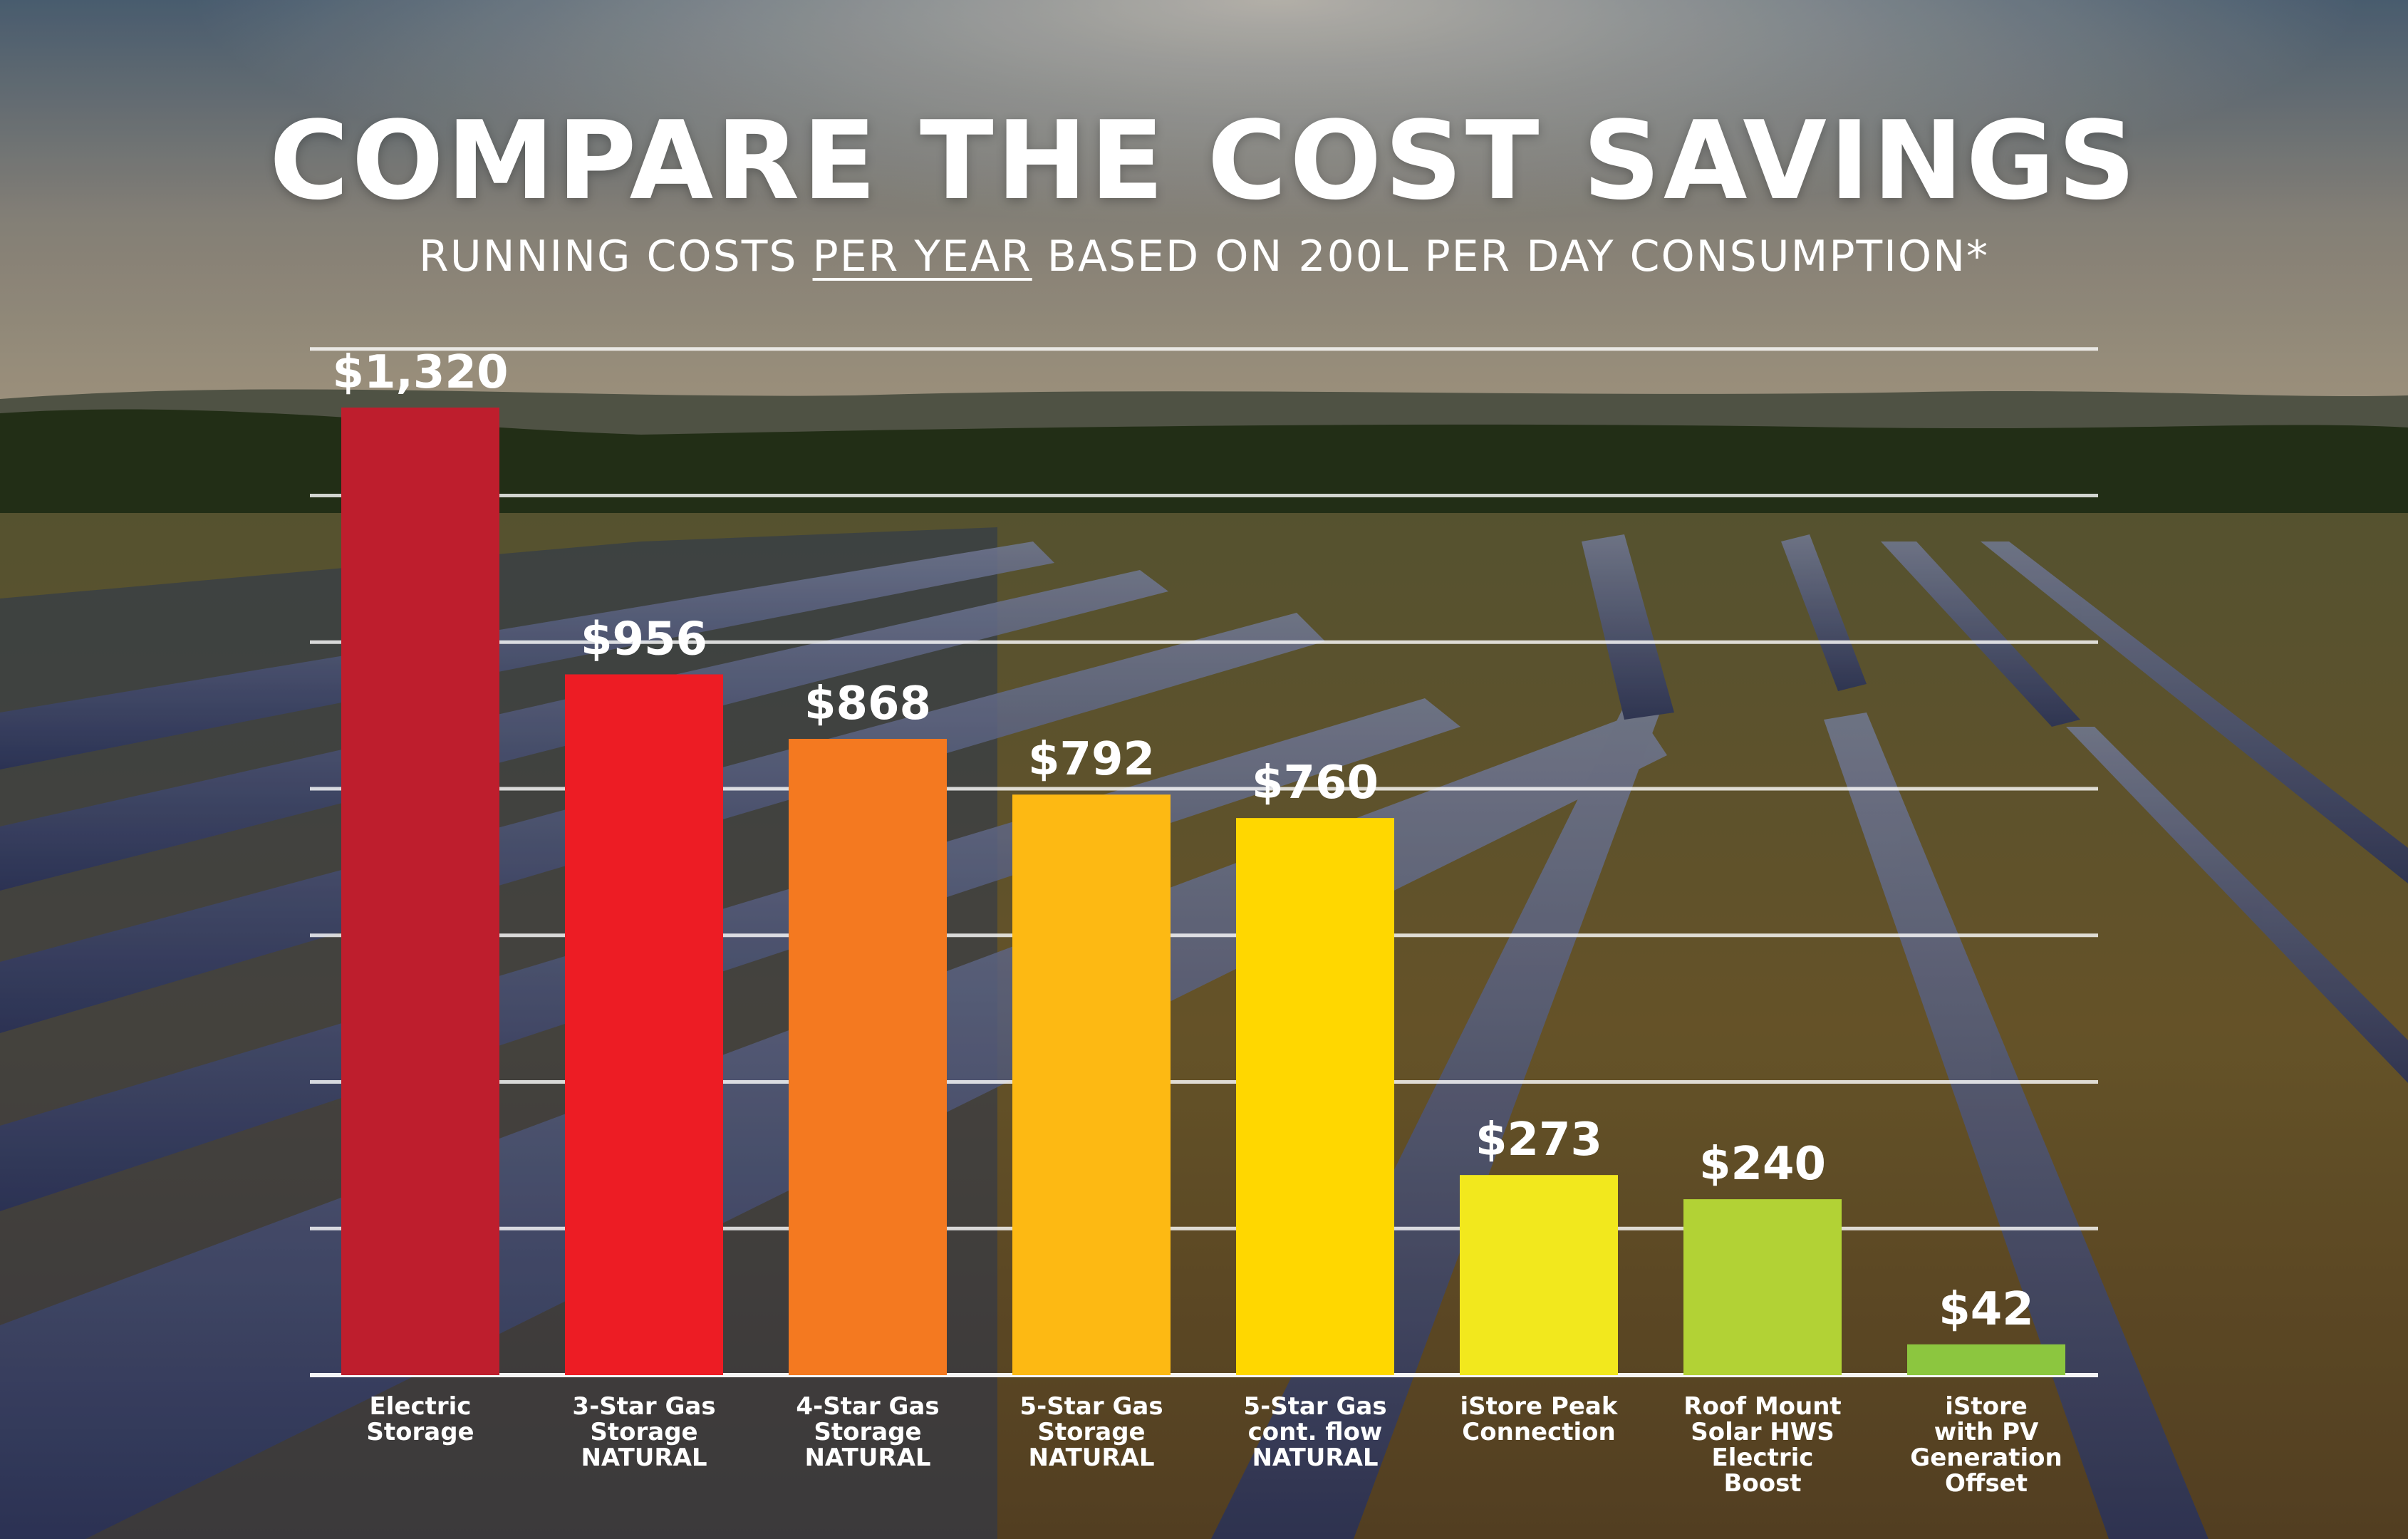  Describe the element at coordinates (1762, 1445) in the screenshot. I see `category-label: Roof Mount Solar HWS Electric Boost` at that location.